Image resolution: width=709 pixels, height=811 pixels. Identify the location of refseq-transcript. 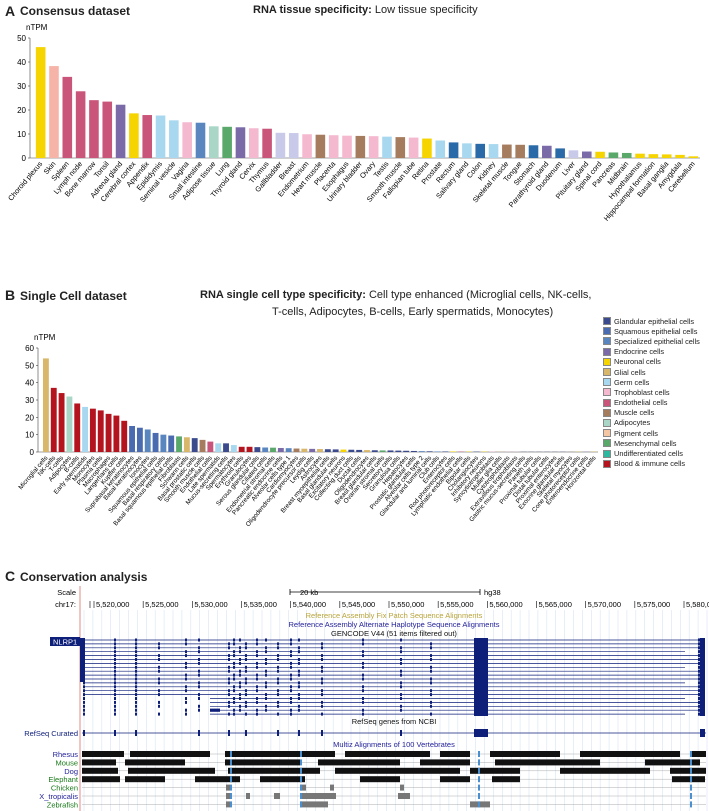
(394, 733).